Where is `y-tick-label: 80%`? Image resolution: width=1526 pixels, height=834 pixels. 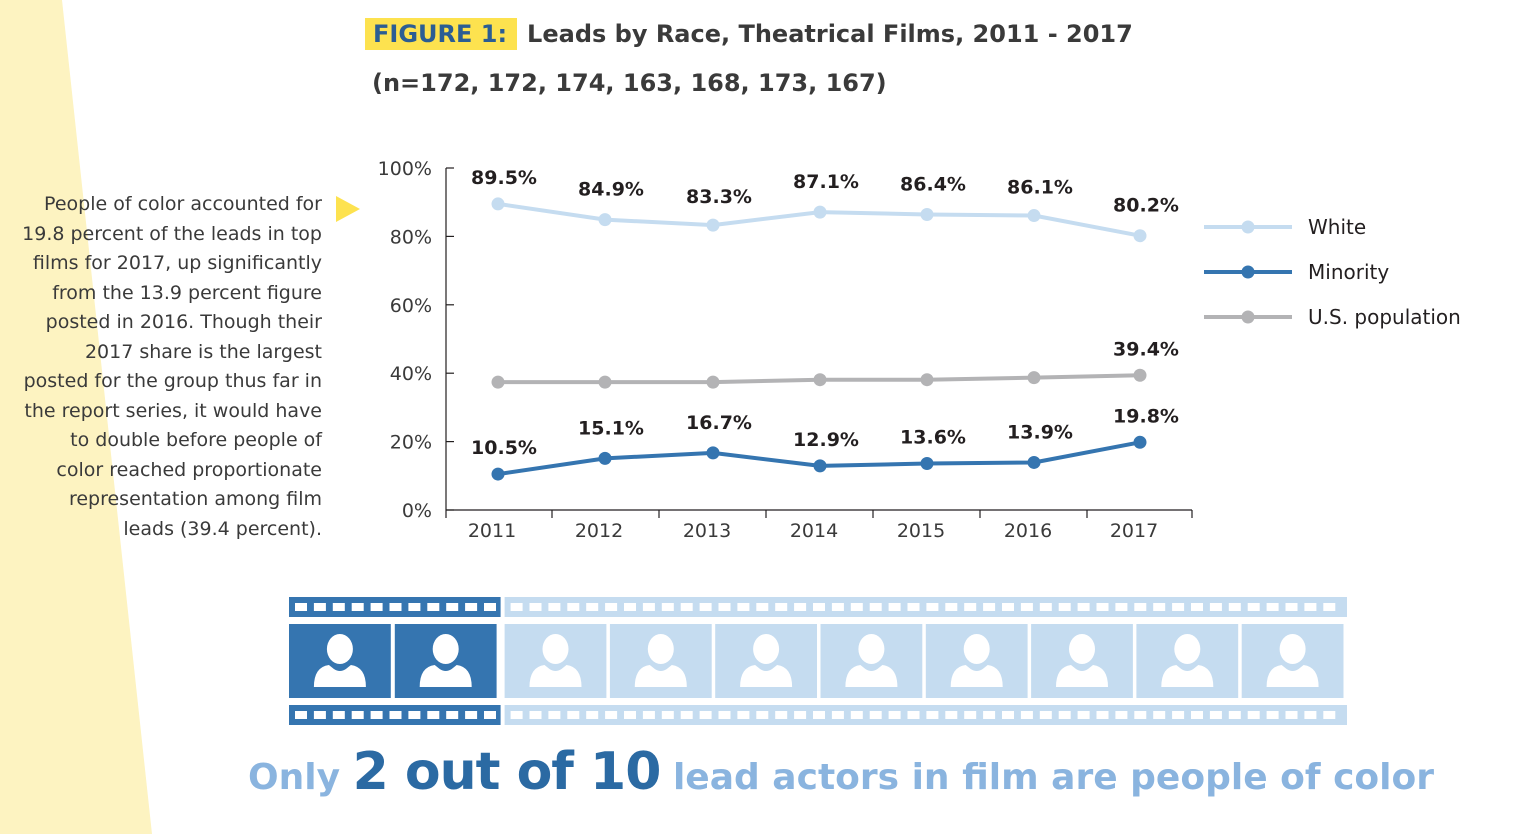
y-tick-label: 80% is located at coordinates (411, 237).